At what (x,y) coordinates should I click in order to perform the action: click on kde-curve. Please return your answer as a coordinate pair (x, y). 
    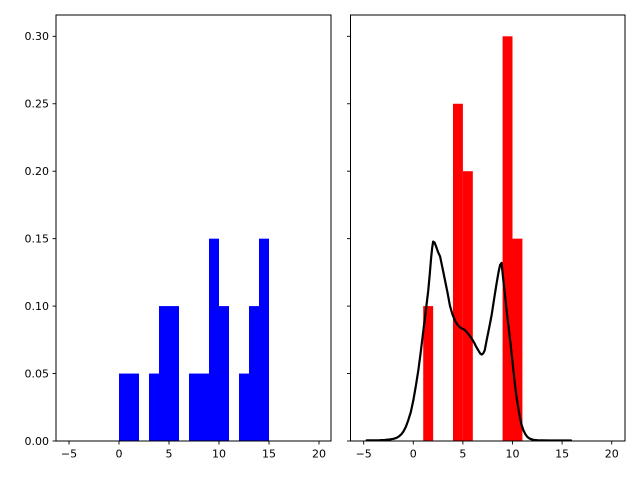
    Looking at the image, I should click on (469, 341).